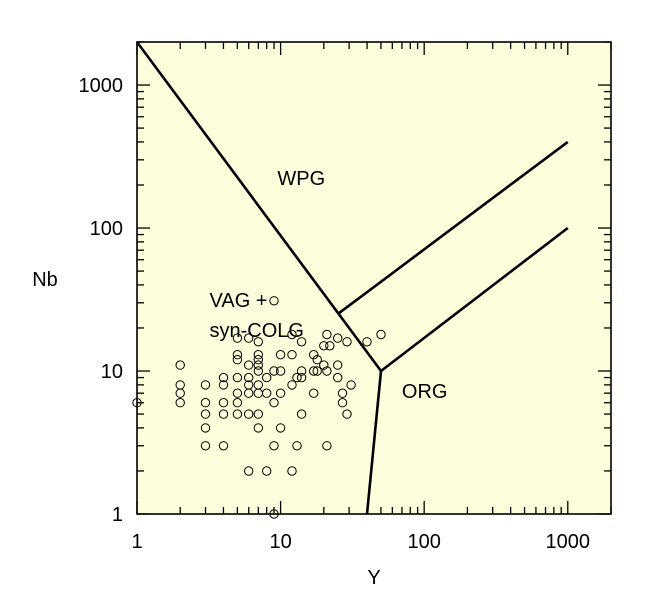 The image size is (649, 602). What do you see at coordinates (136, 542) in the screenshot?
I see `x-tick-label: 1` at bounding box center [136, 542].